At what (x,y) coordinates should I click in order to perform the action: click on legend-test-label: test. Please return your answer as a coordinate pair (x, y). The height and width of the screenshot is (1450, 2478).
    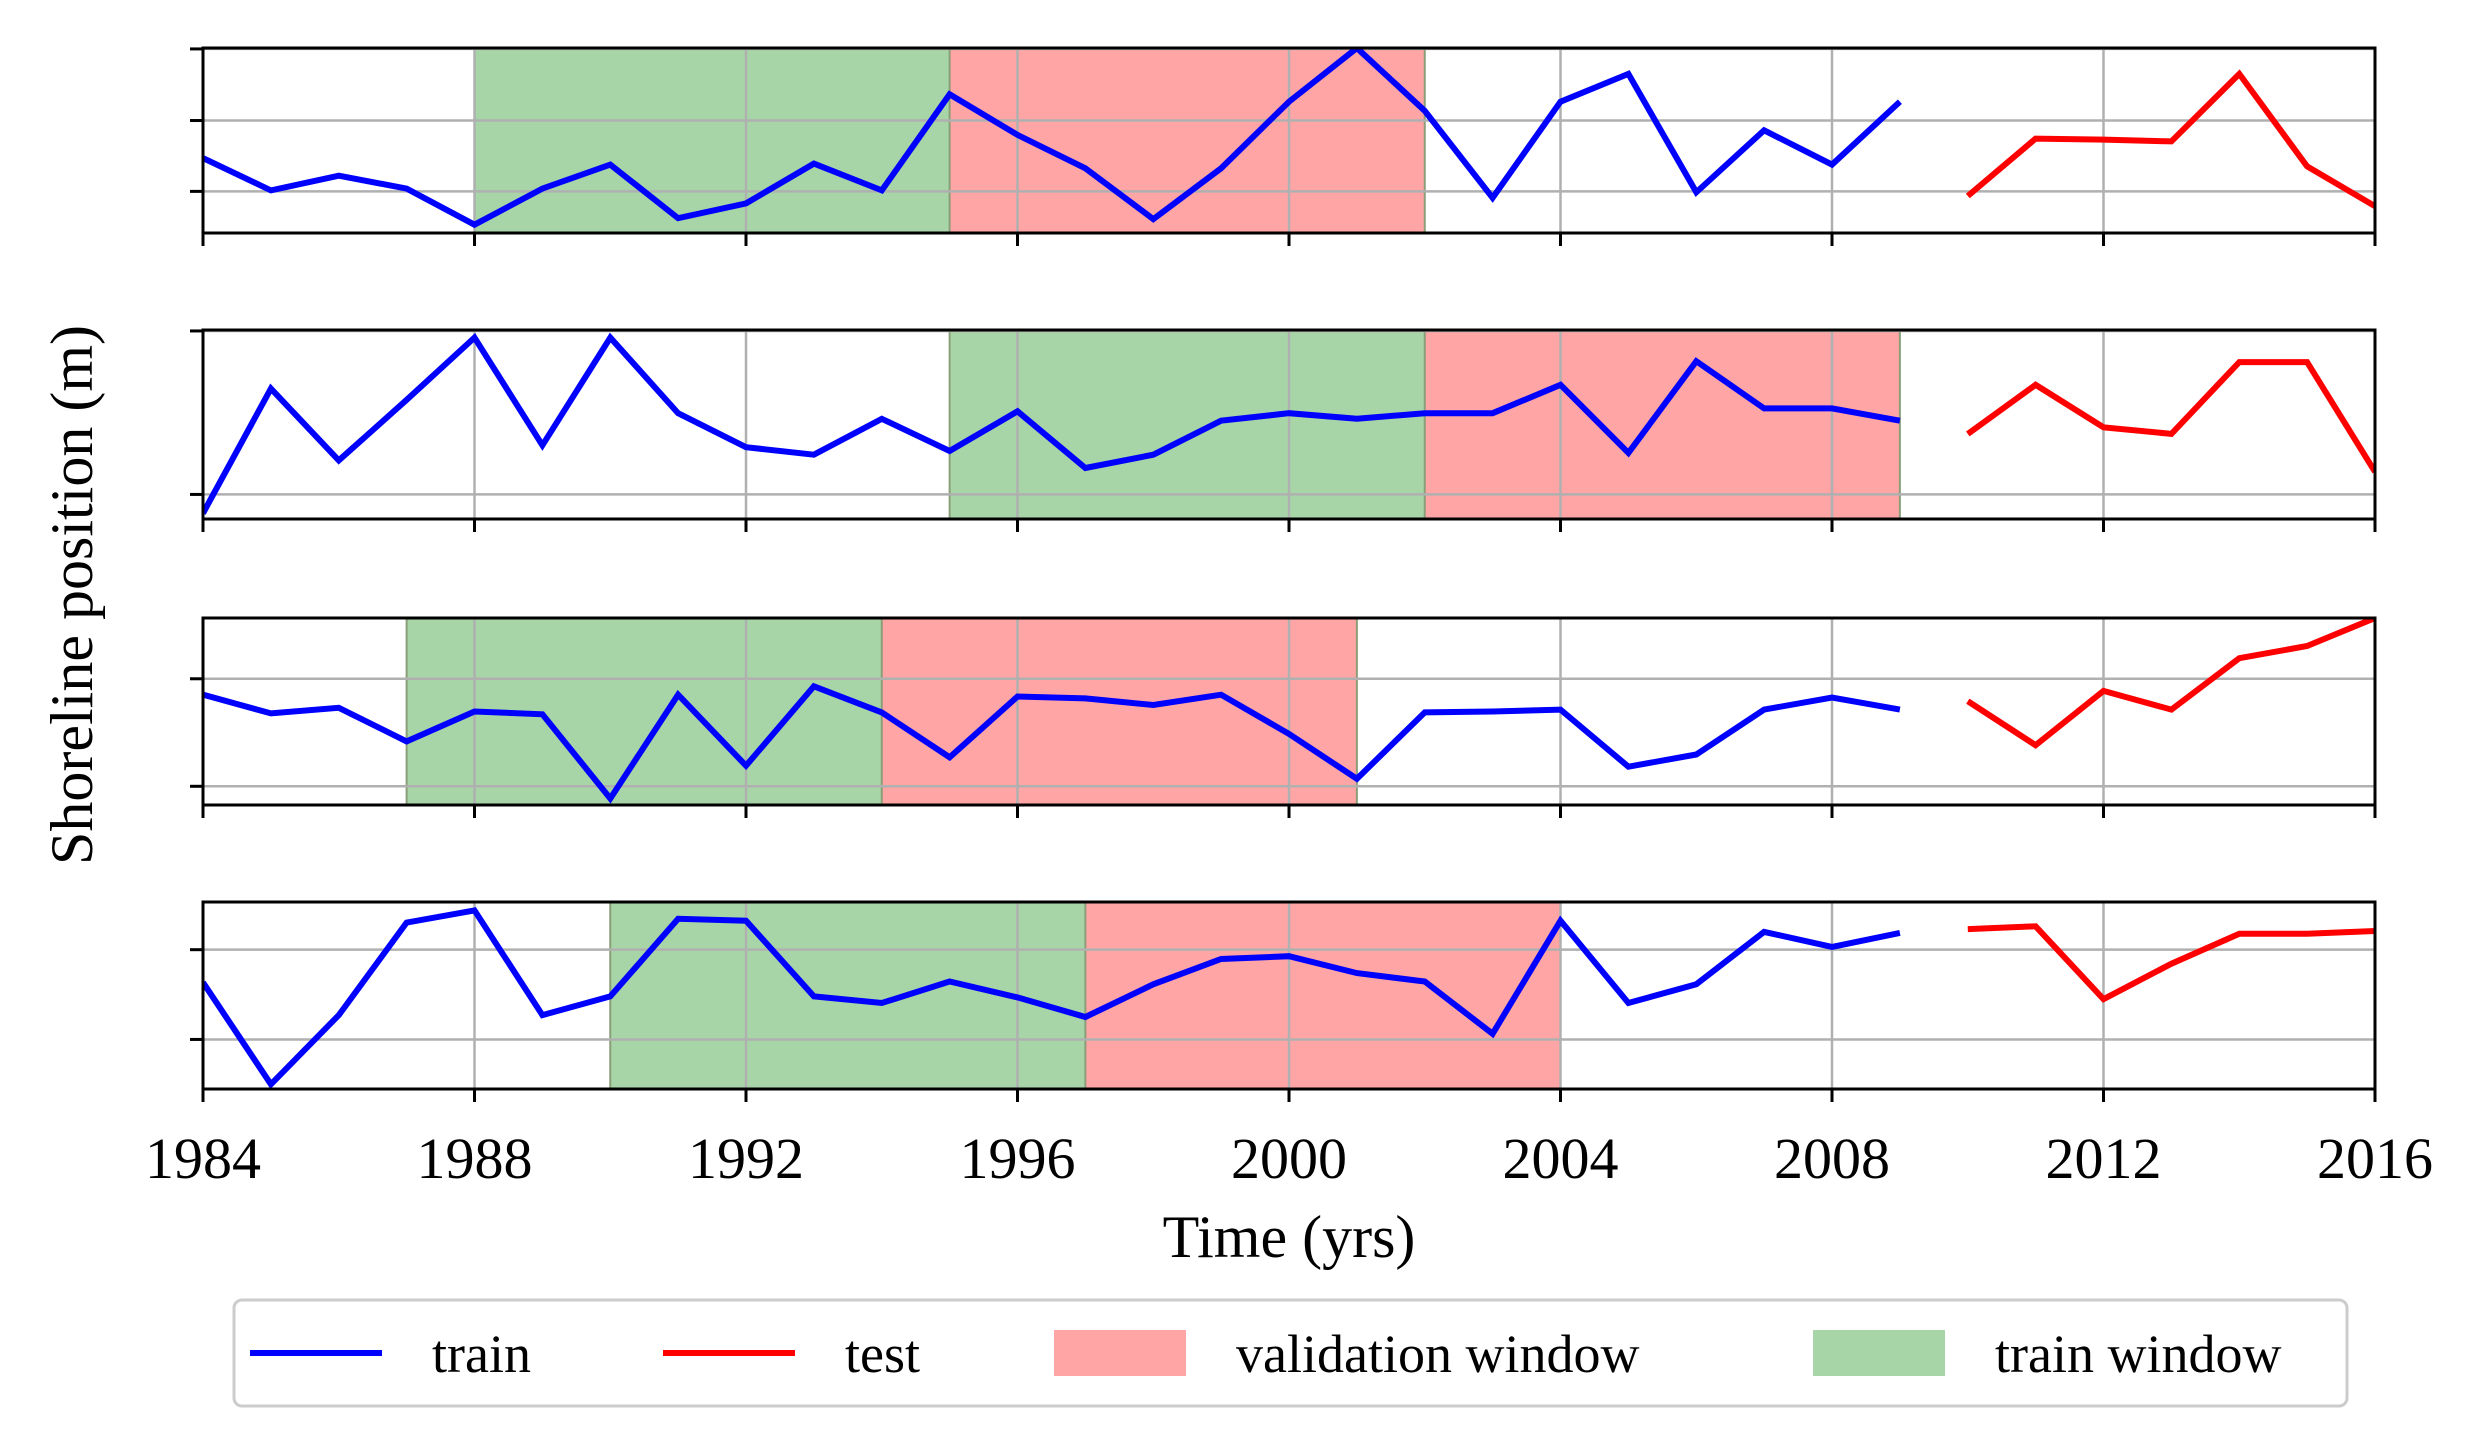
    Looking at the image, I should click on (882, 1354).